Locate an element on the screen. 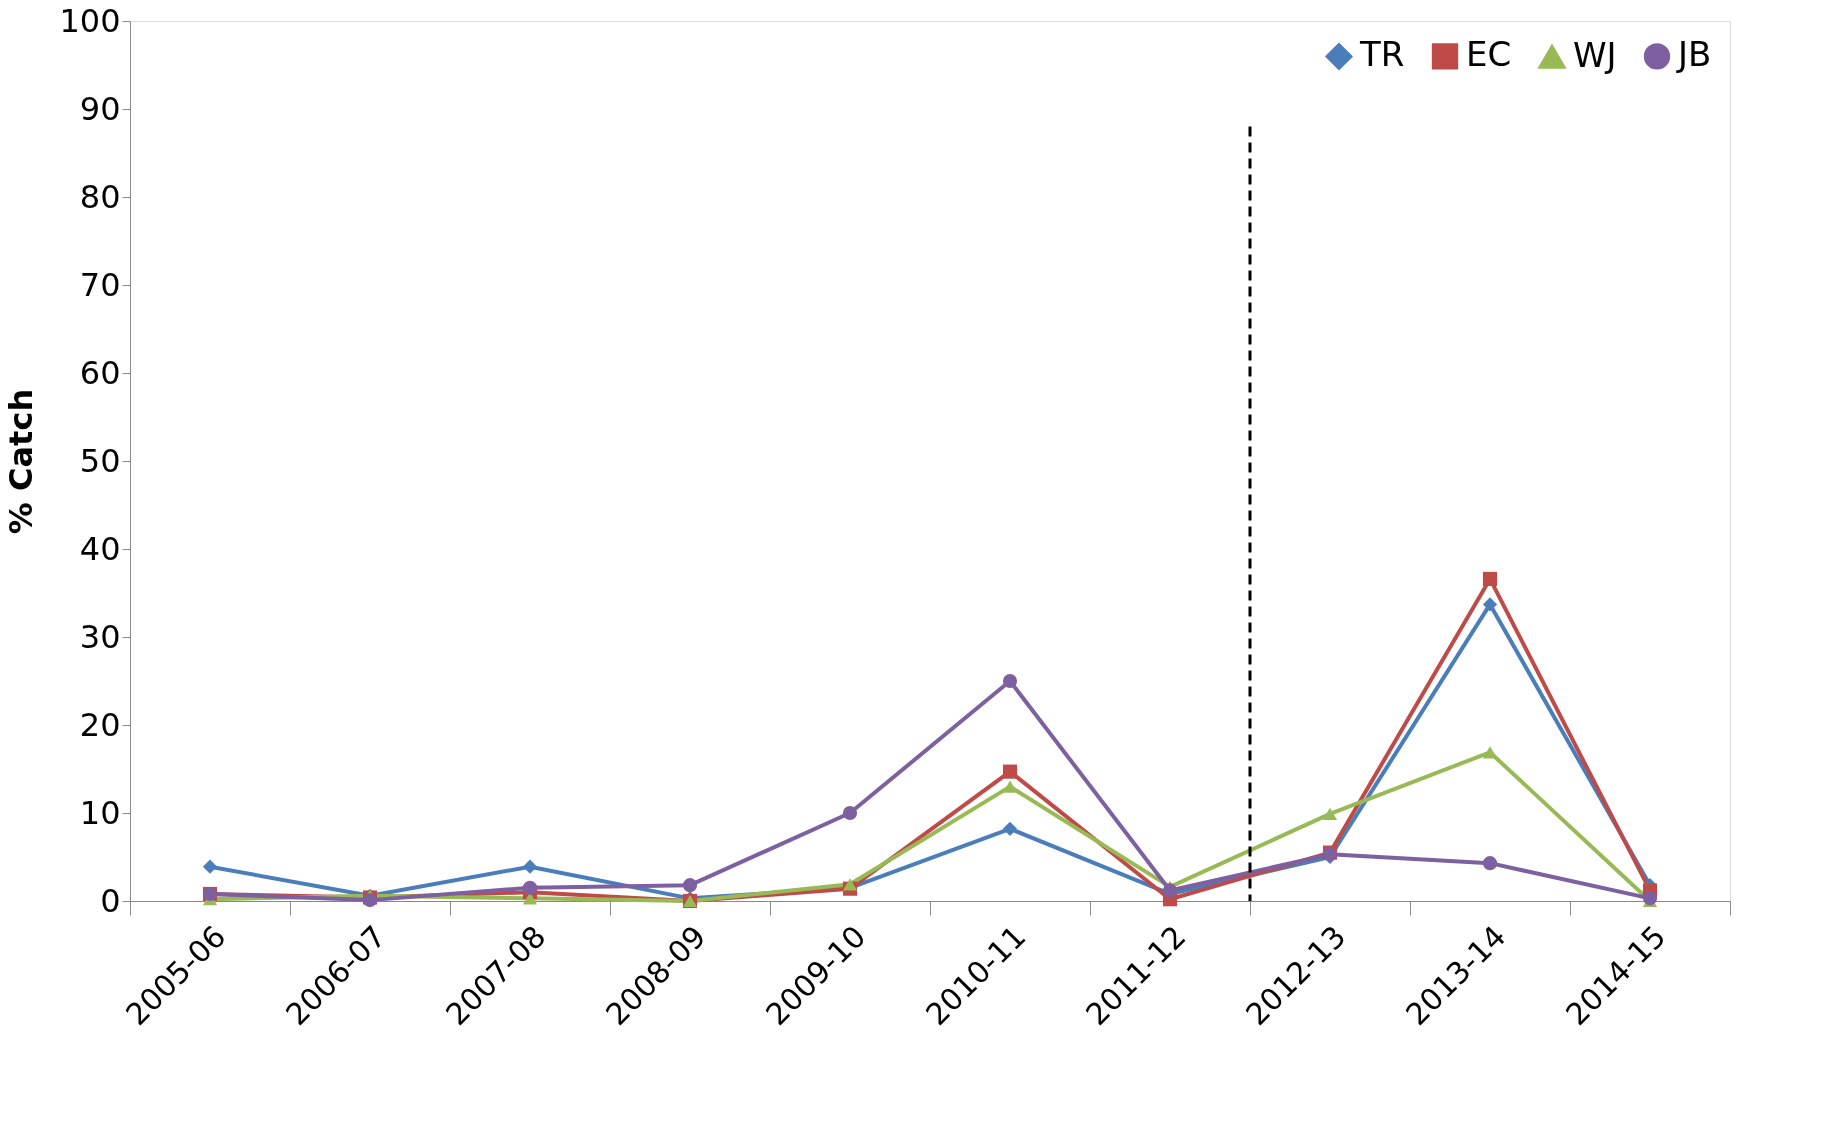 The height and width of the screenshot is (1142, 1845). legend-label: EC is located at coordinates (1489, 54).